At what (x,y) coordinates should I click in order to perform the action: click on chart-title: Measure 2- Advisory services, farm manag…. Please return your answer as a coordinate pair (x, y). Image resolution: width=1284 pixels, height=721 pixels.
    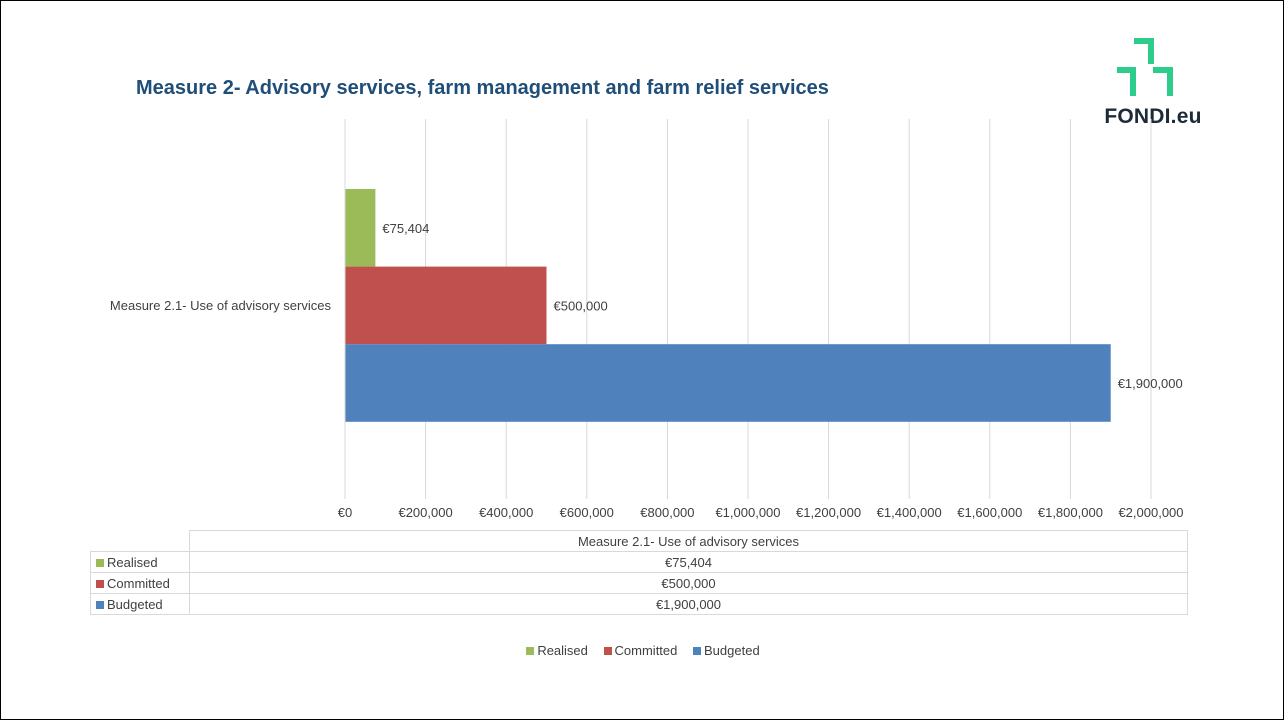
    Looking at the image, I should click on (482, 88).